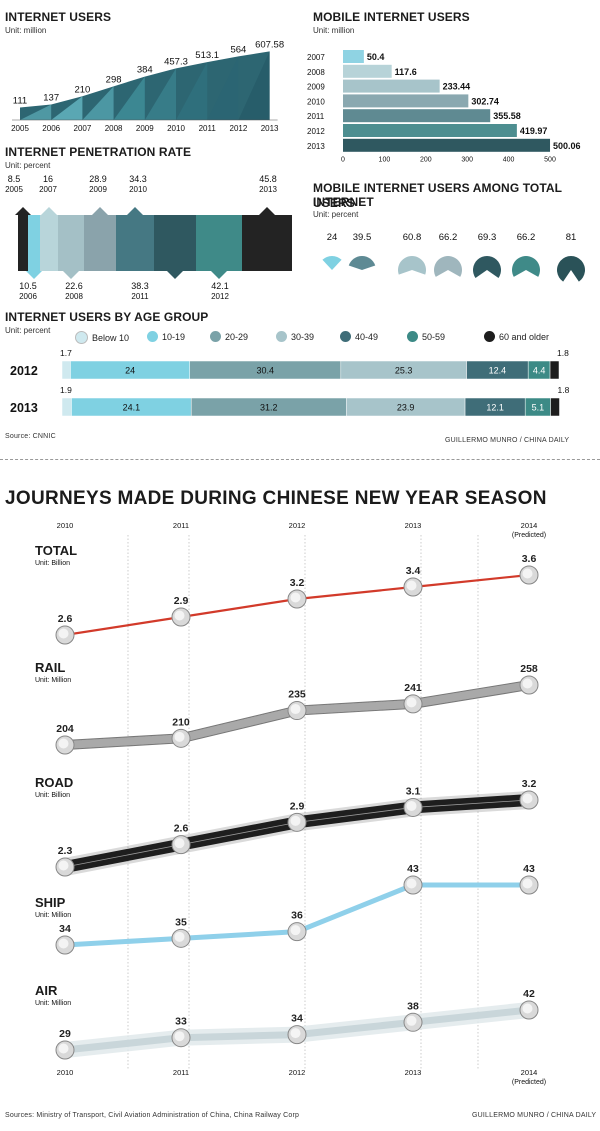 This screenshot has height=1131, width=600. What do you see at coordinates (297, 1072) in the screenshot?
I see `journeys-year-bottom: 2012` at bounding box center [297, 1072].